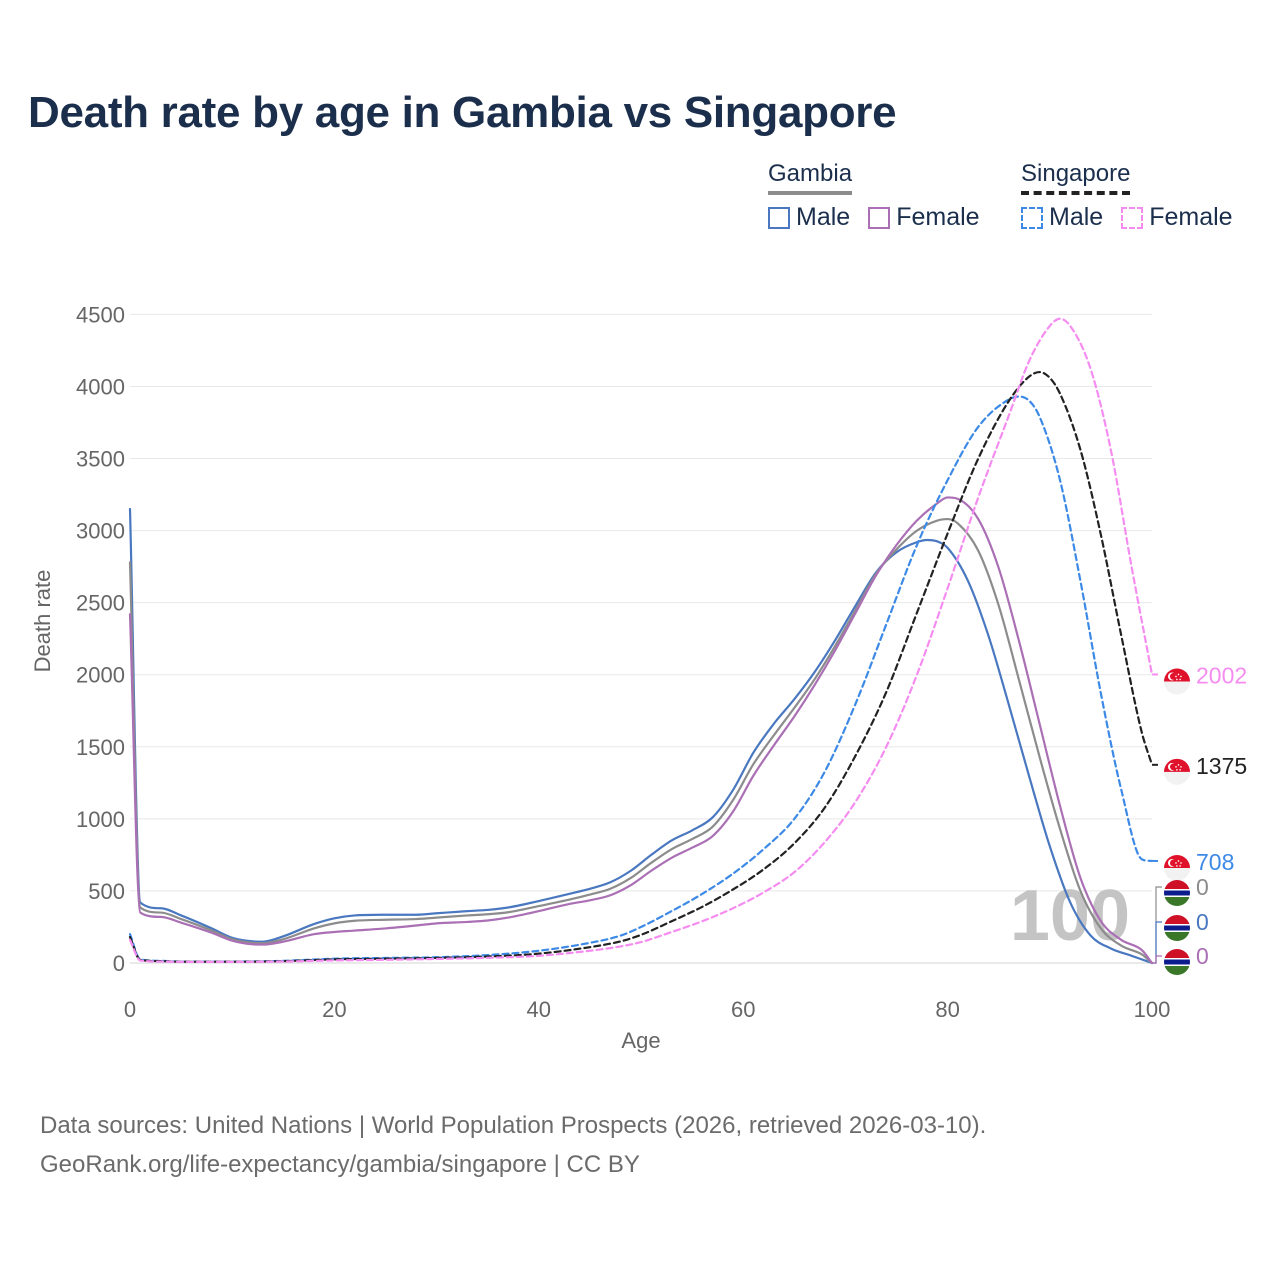  Describe the element at coordinates (1127, 196) in the screenshot. I see `legend-singapore: Singapore Male Female` at that location.